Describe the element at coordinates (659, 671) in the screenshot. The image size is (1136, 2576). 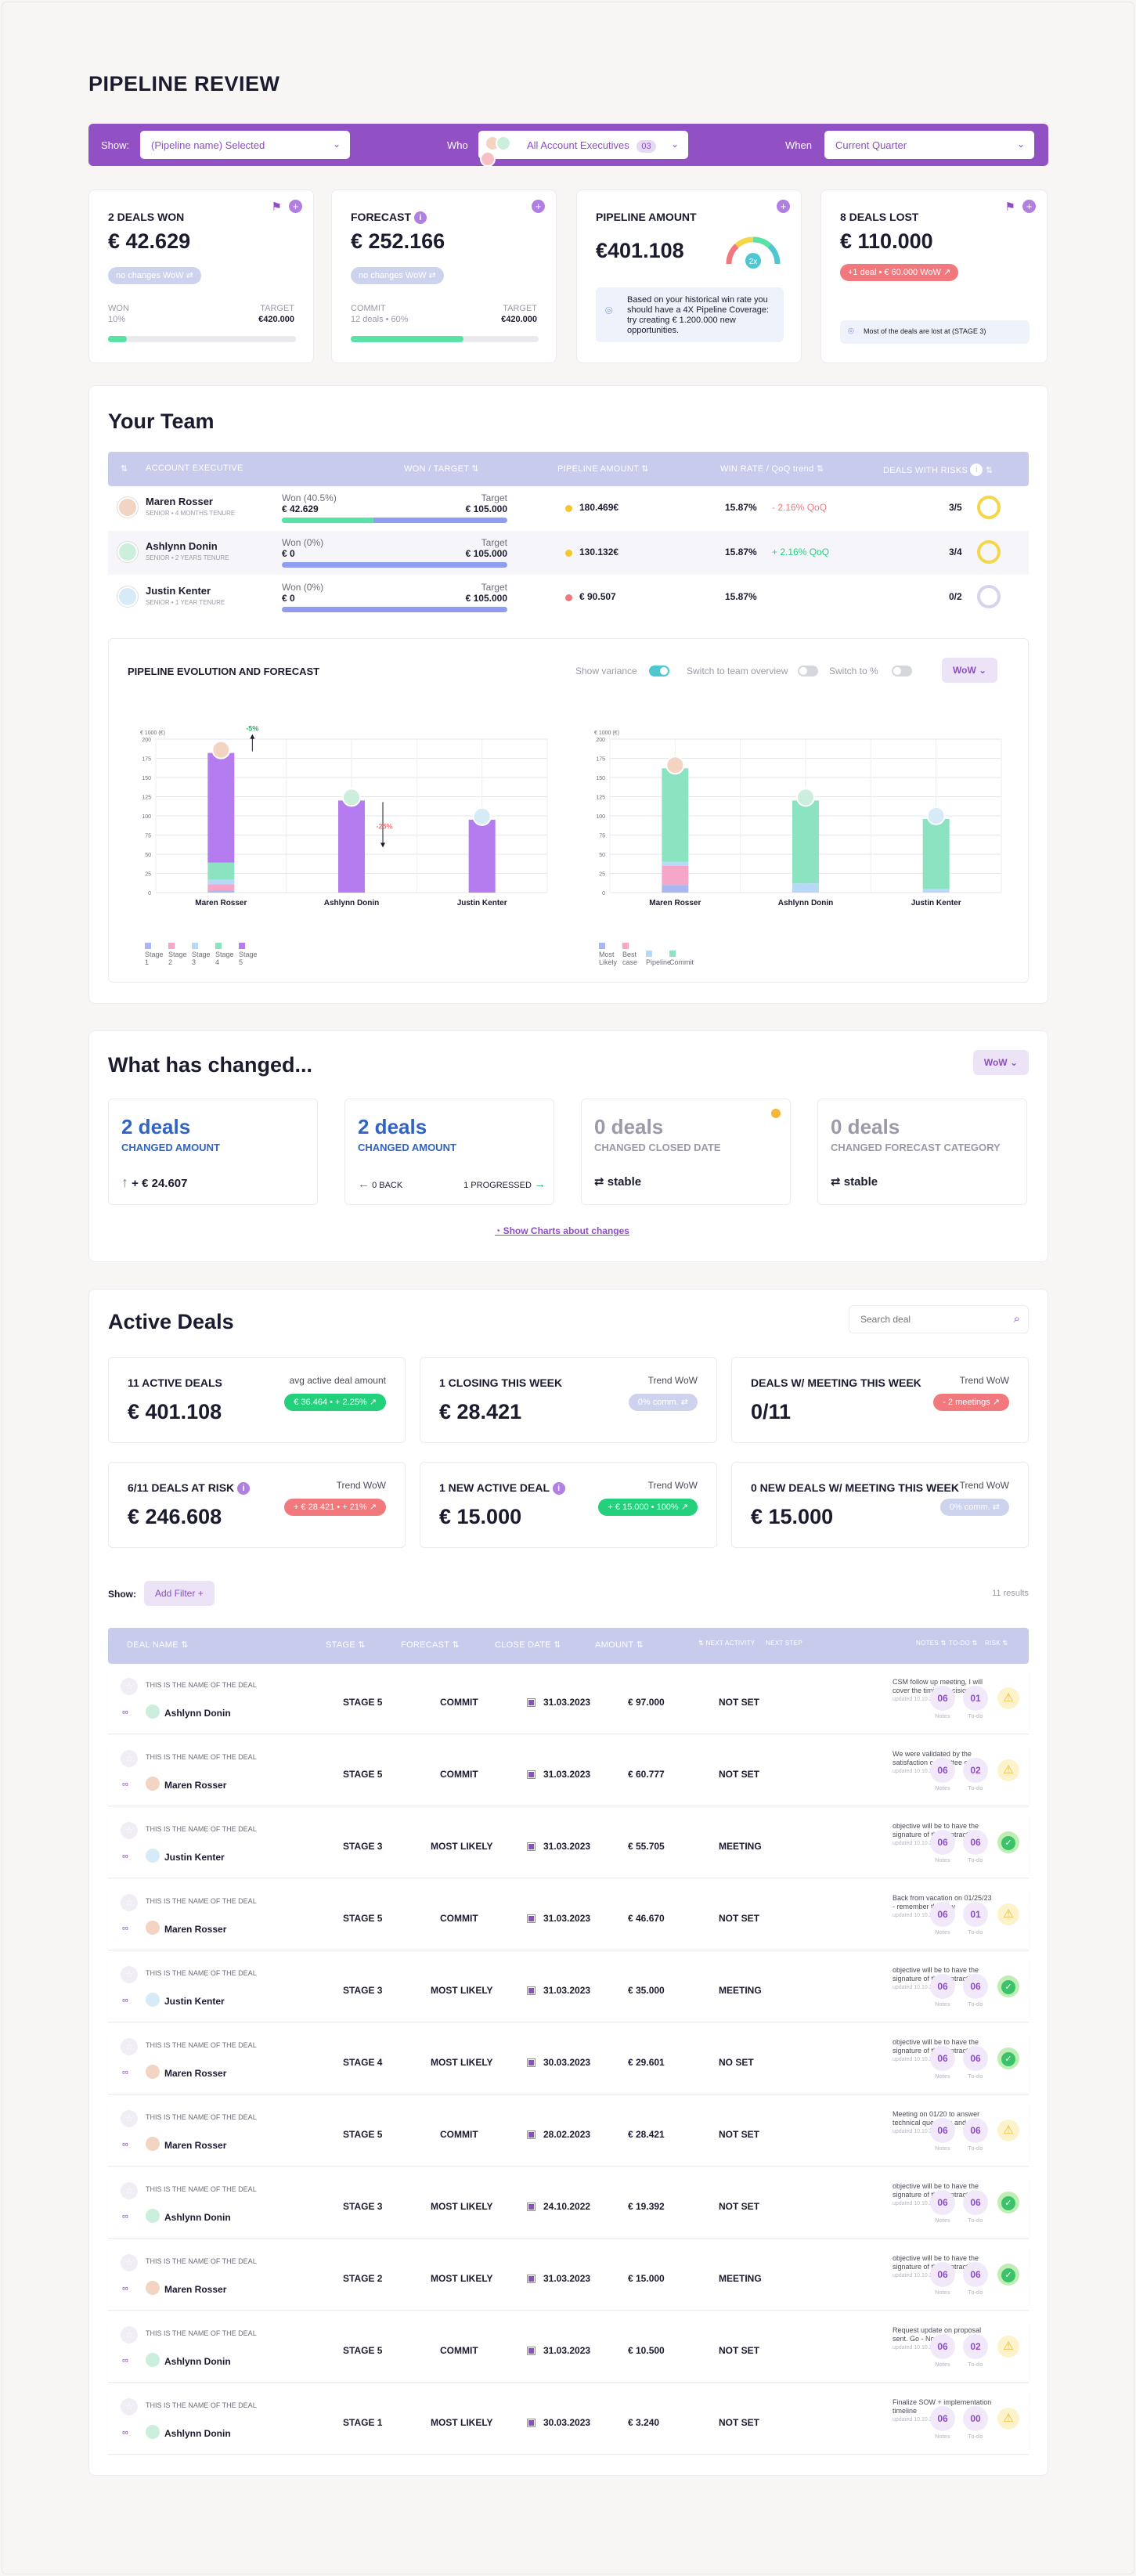
I see `show-variance-toggle` at that location.